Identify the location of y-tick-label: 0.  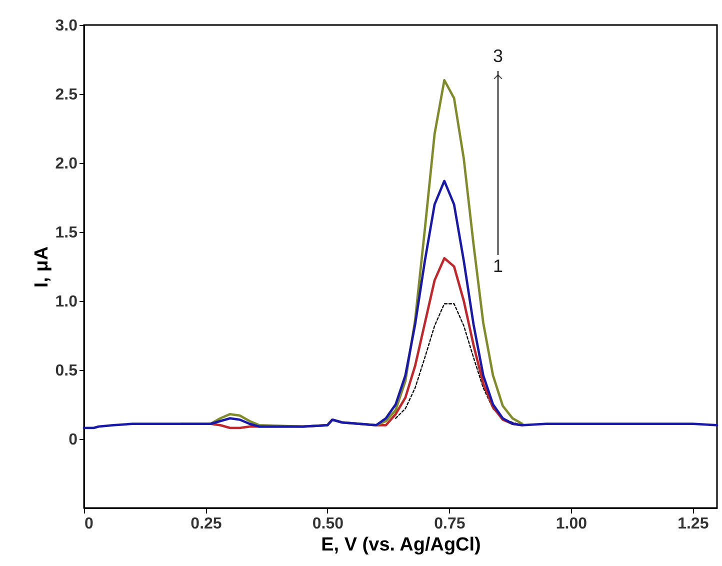
(73, 440).